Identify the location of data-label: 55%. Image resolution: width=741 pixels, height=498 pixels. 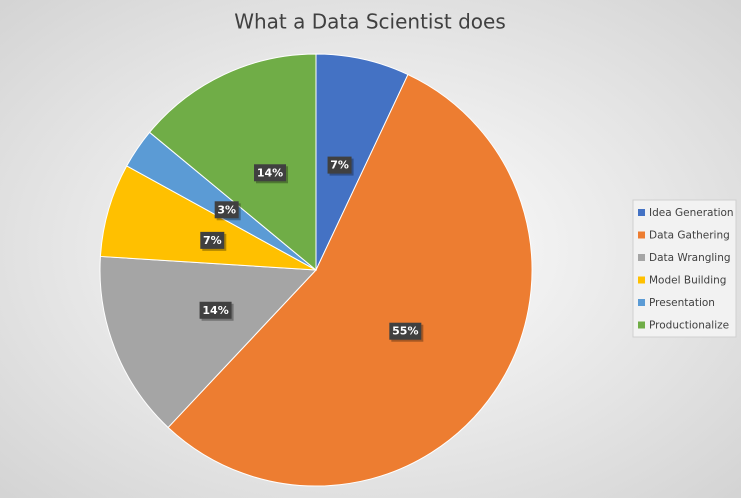
(405, 331).